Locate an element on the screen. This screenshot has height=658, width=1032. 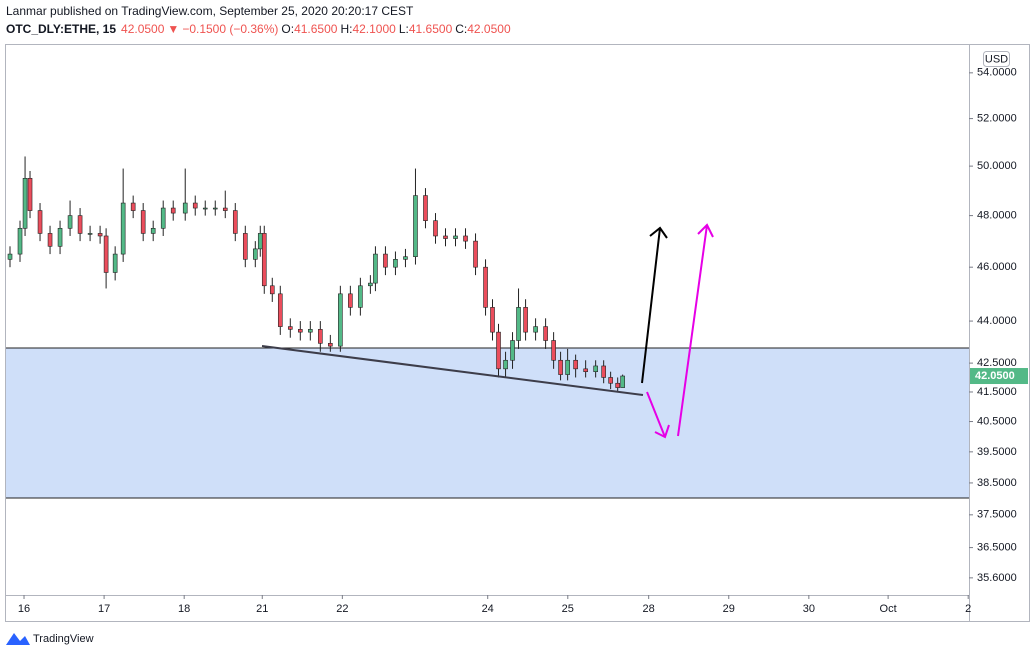
x-tick-label: Oct is located at coordinates (888, 609).